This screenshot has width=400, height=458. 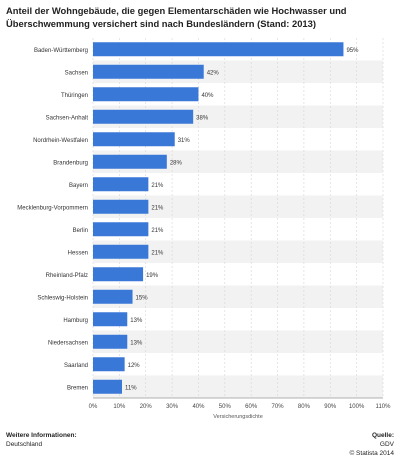 I want to click on category-label: Thüringen, so click(x=74, y=96).